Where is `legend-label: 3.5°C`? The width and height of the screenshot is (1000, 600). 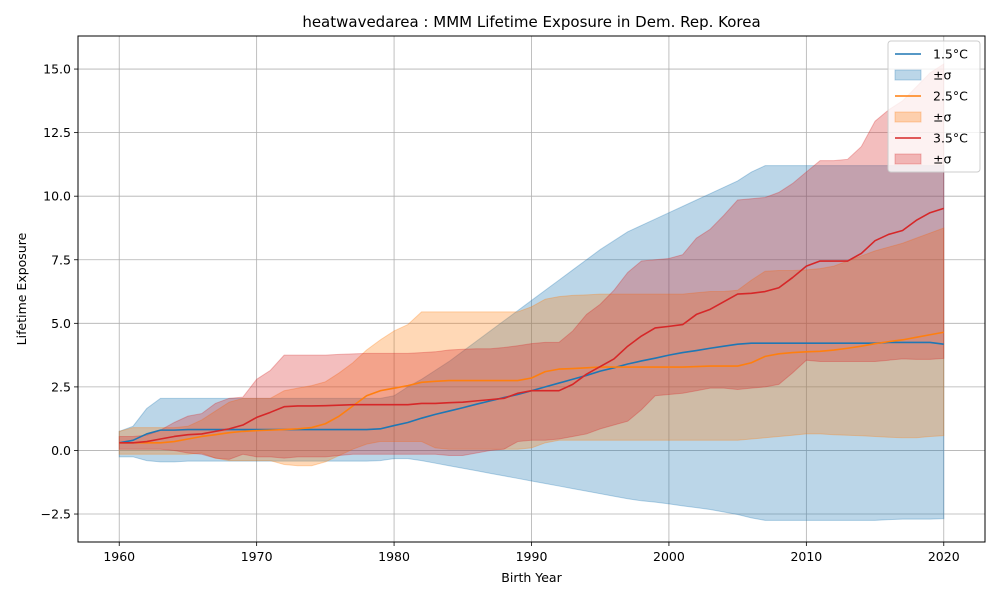 legend-label: 3.5°C is located at coordinates (950, 138).